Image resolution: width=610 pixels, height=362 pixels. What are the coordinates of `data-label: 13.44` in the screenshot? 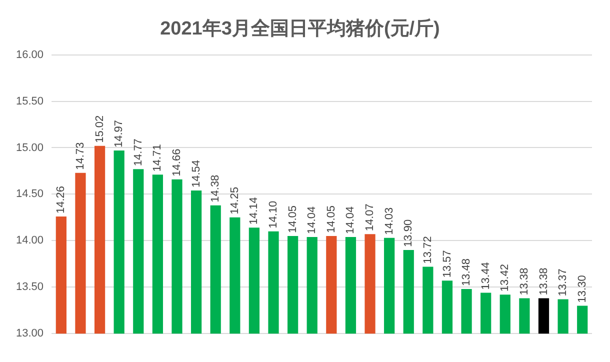 It's located at (486, 276).